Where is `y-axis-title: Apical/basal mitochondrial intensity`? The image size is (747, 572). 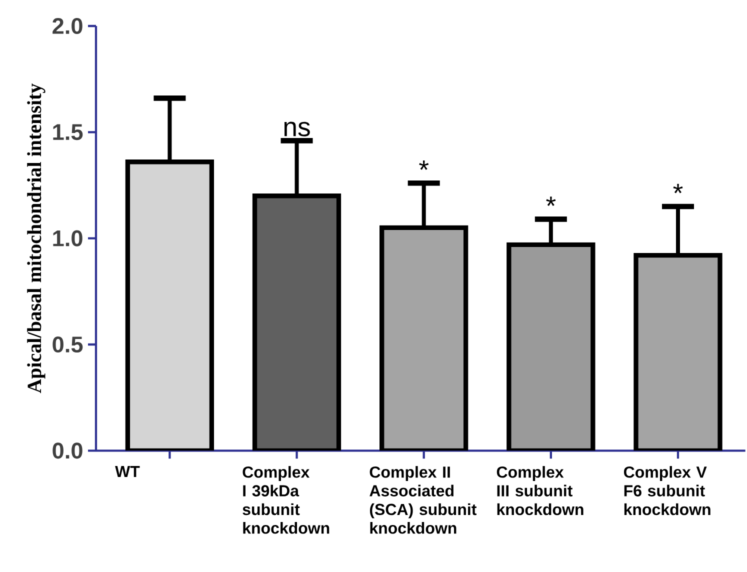 y-axis-title: Apical/basal mitochondrial intensity is located at coordinates (36, 239).